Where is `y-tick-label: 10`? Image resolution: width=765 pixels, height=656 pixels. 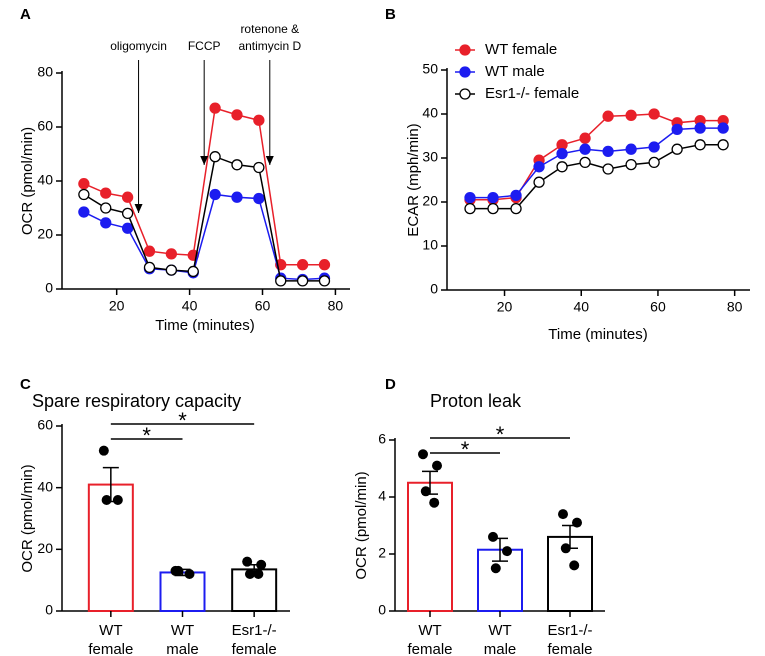
y-tick-label: 10 is located at coordinates (430, 245).